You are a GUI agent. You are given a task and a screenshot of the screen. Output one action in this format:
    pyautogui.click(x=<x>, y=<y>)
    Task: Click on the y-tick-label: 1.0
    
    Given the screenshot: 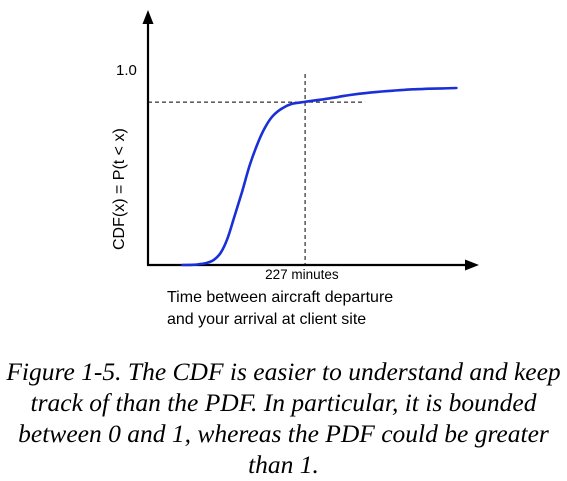 What is the action you would take?
    pyautogui.click(x=126, y=70)
    